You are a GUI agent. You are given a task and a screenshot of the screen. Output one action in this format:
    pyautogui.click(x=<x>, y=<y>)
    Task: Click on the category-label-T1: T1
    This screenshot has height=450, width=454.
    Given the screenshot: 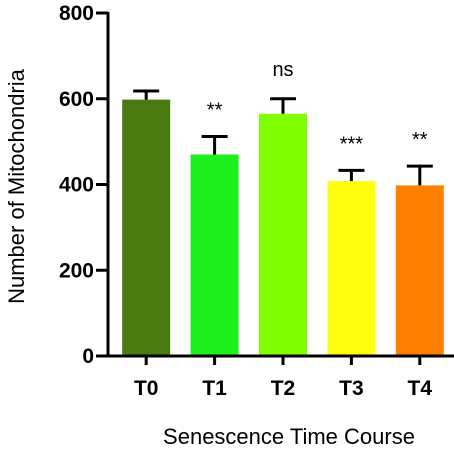 What is the action you would take?
    pyautogui.click(x=214, y=388)
    